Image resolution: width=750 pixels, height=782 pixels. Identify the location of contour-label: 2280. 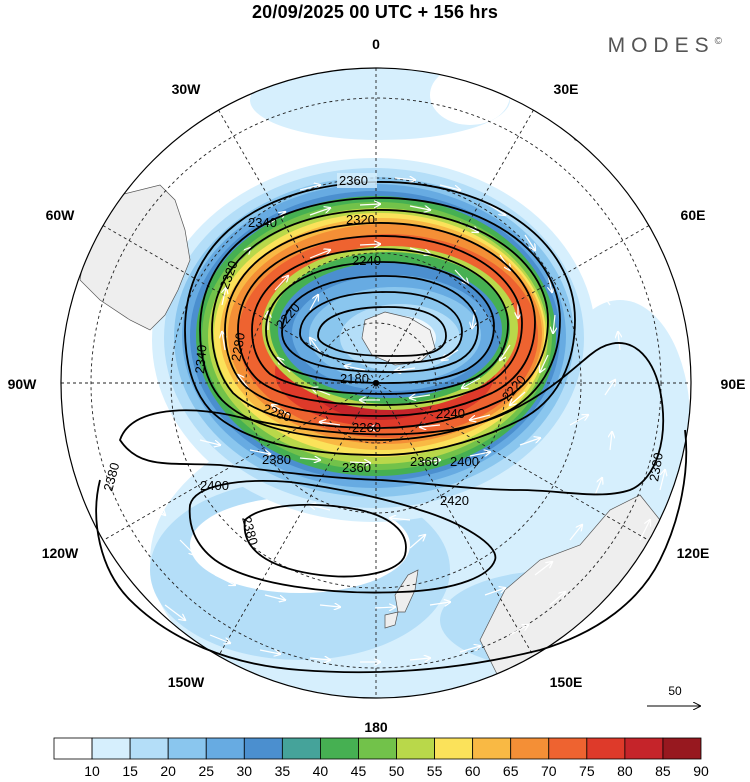
(238, 346).